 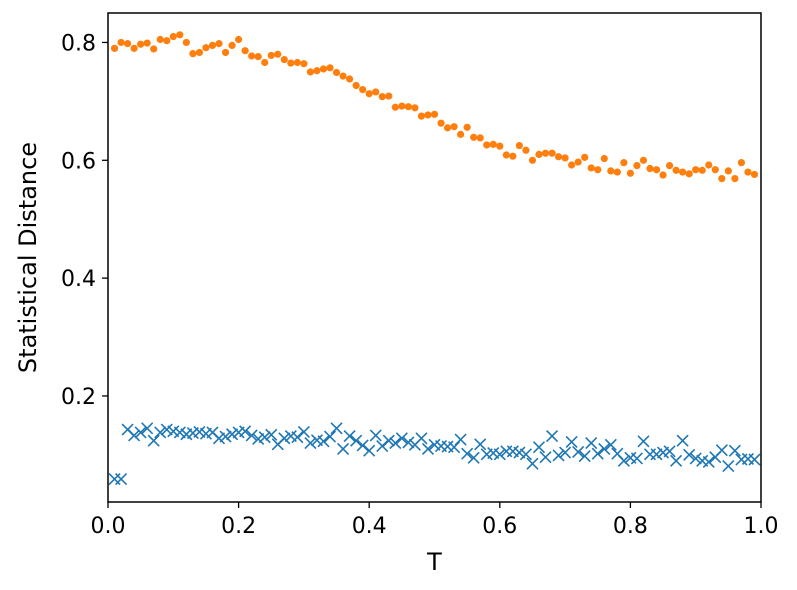 I want to click on y-tick-label: 0.2, so click(x=78, y=397).